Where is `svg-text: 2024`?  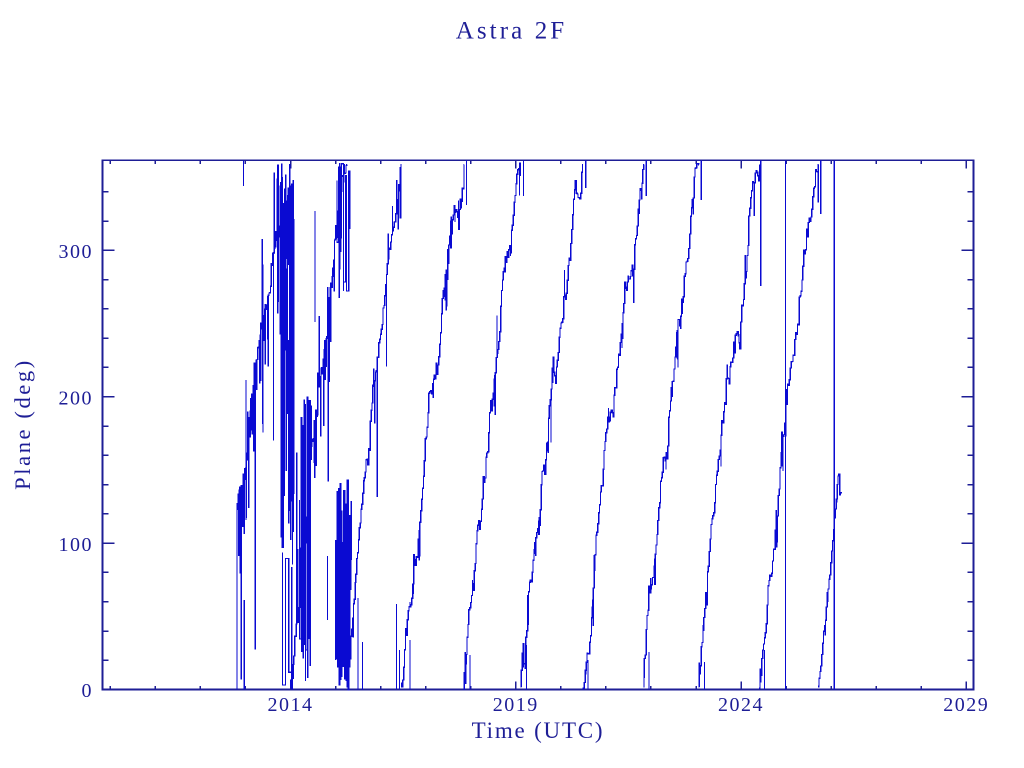
svg-text: 2024 is located at coordinates (741, 705).